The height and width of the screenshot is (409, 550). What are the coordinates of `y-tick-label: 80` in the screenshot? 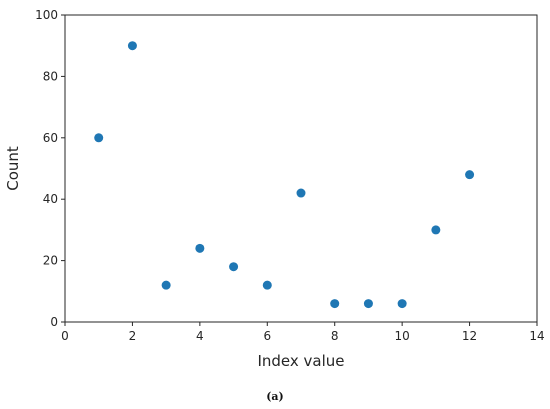 It's located at (50, 76).